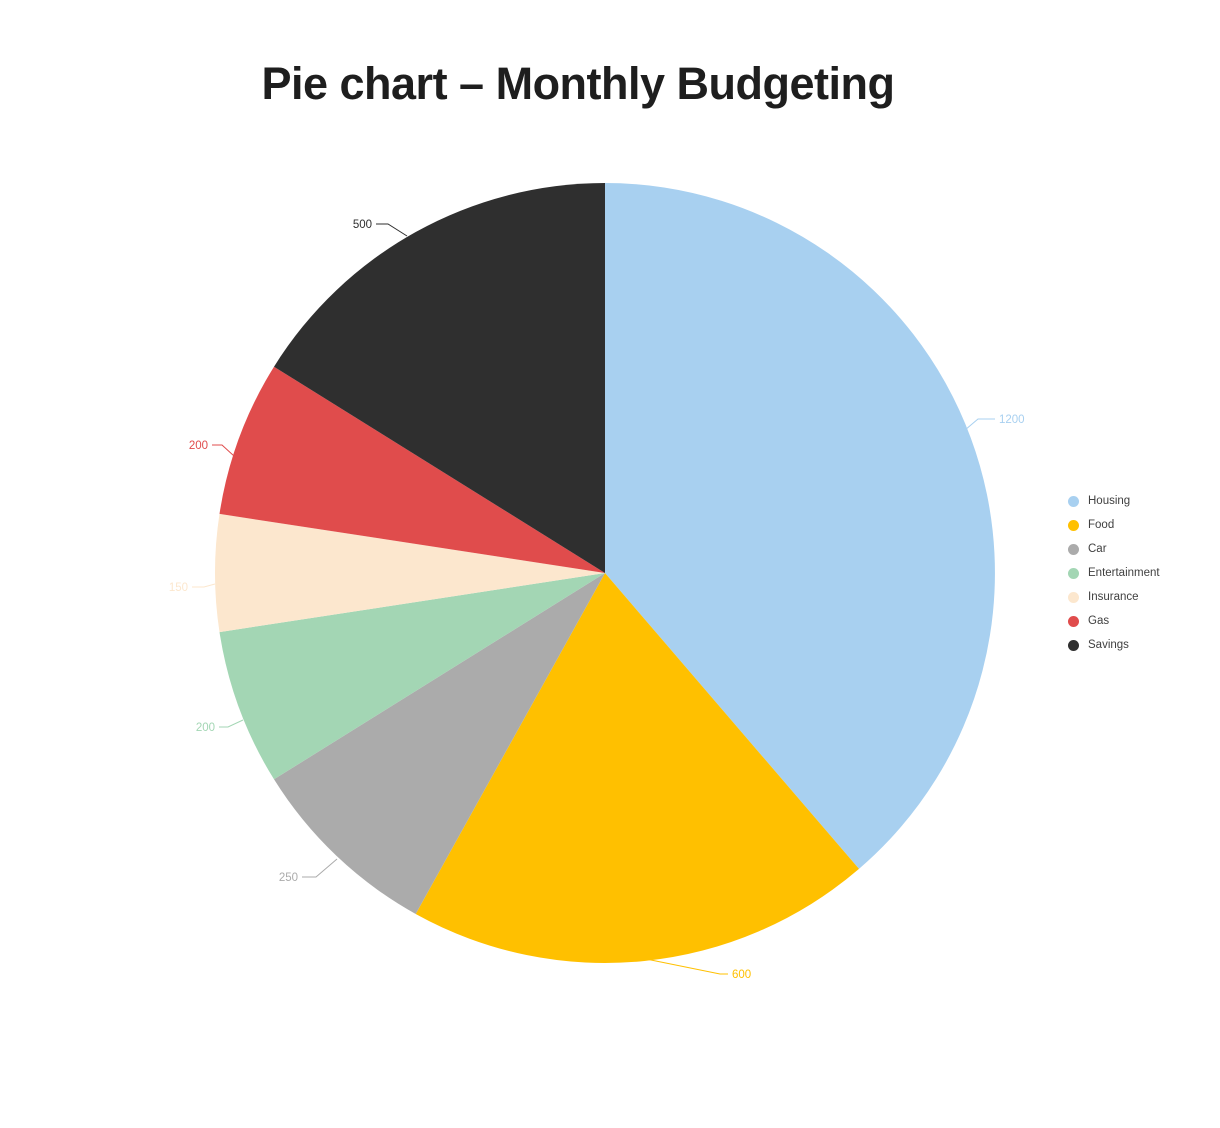 The image size is (1220, 1128). I want to click on leader-line-entertainment, so click(231, 723).